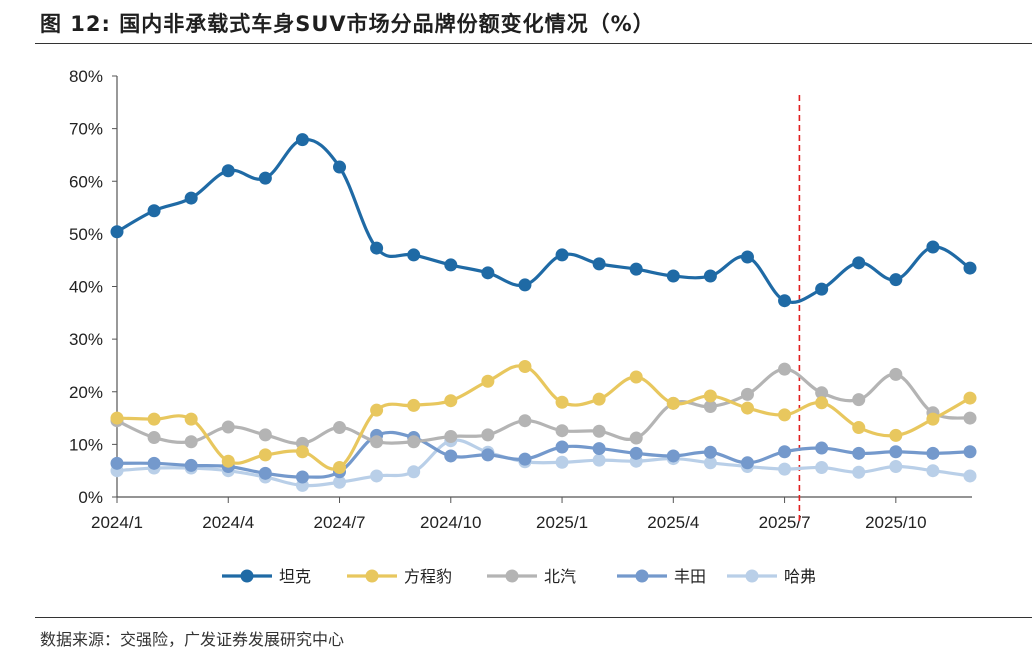 This screenshot has height=657, width=1035. Describe the element at coordinates (86, 129) in the screenshot. I see `y-tick-label: 70%` at that location.